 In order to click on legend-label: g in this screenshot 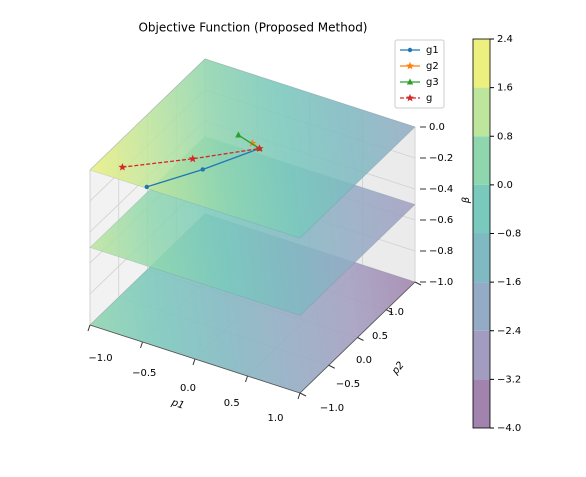, I will do `click(429, 98)`.